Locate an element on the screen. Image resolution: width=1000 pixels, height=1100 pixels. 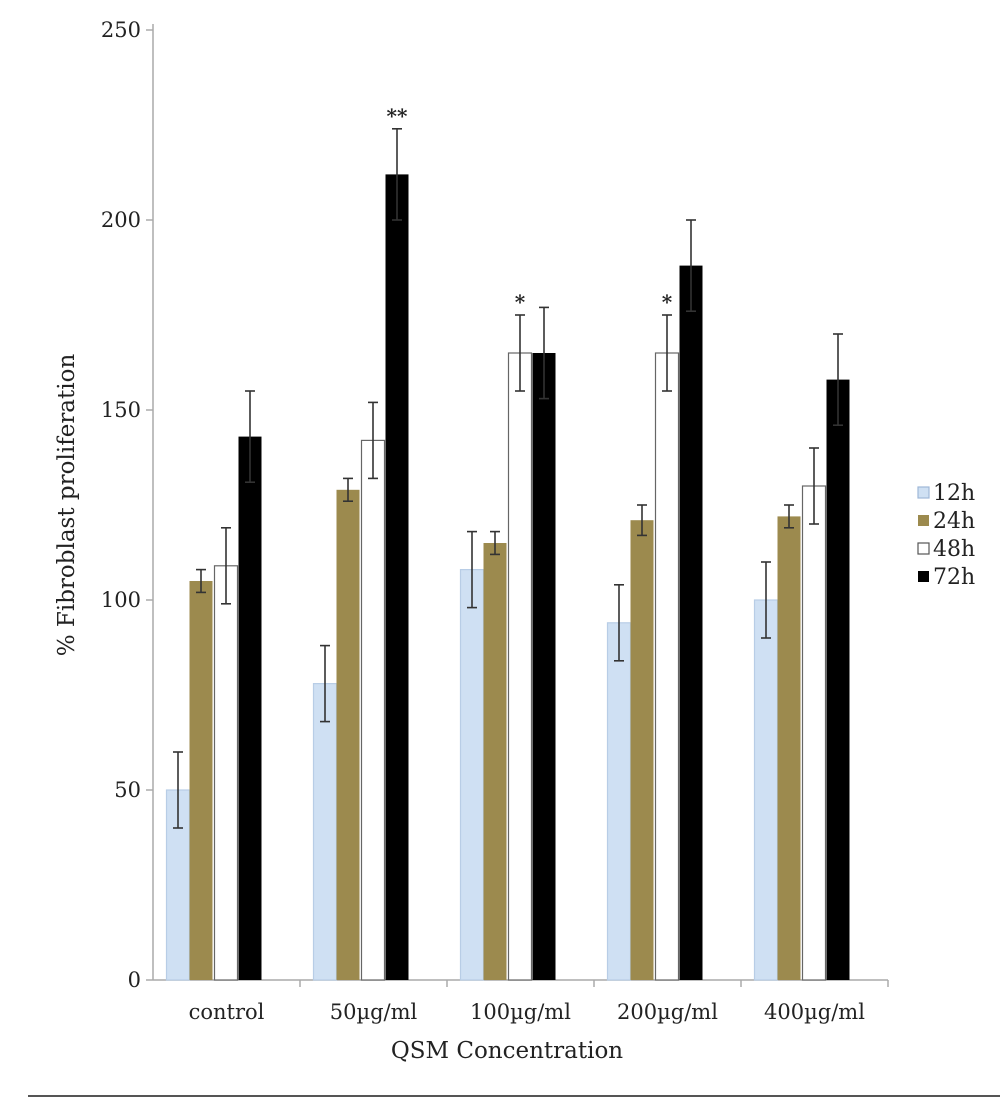
legend: 12h 24h 48h 72h is located at coordinates (946, 535).